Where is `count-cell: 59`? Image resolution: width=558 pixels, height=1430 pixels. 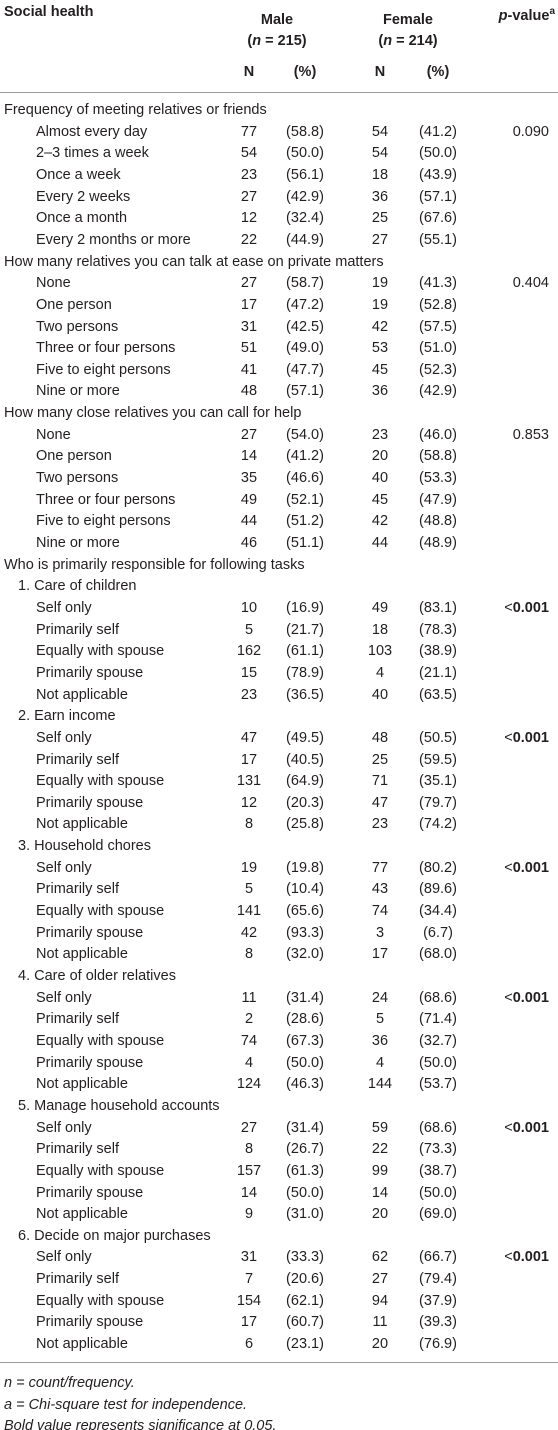
count-cell: 59 is located at coordinates (380, 1127).